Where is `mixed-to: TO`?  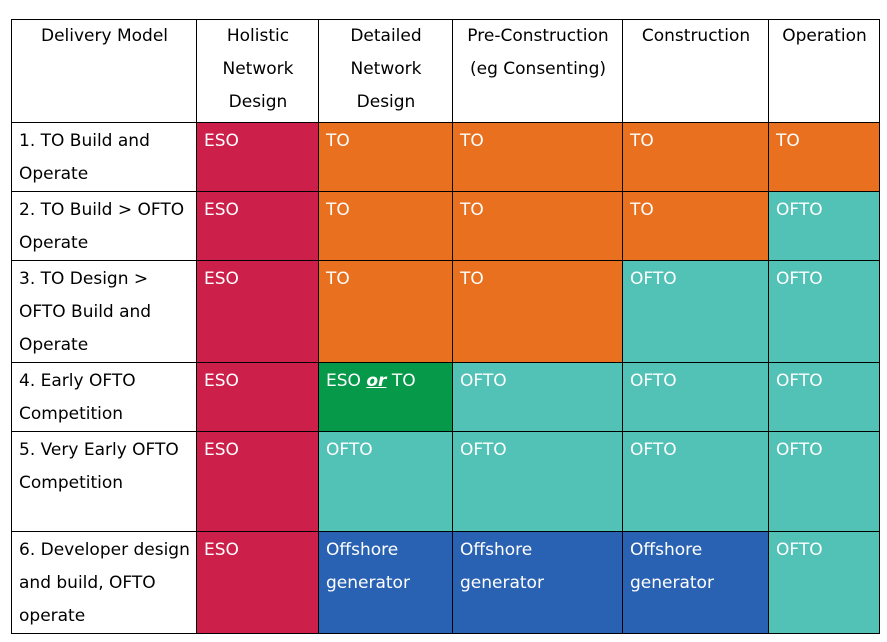
mixed-to: TO is located at coordinates (403, 381).